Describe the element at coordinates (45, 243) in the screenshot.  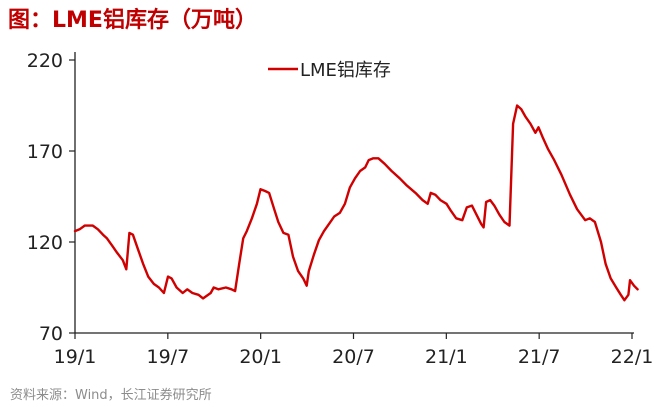
I see `y-tick-label: 120` at that location.